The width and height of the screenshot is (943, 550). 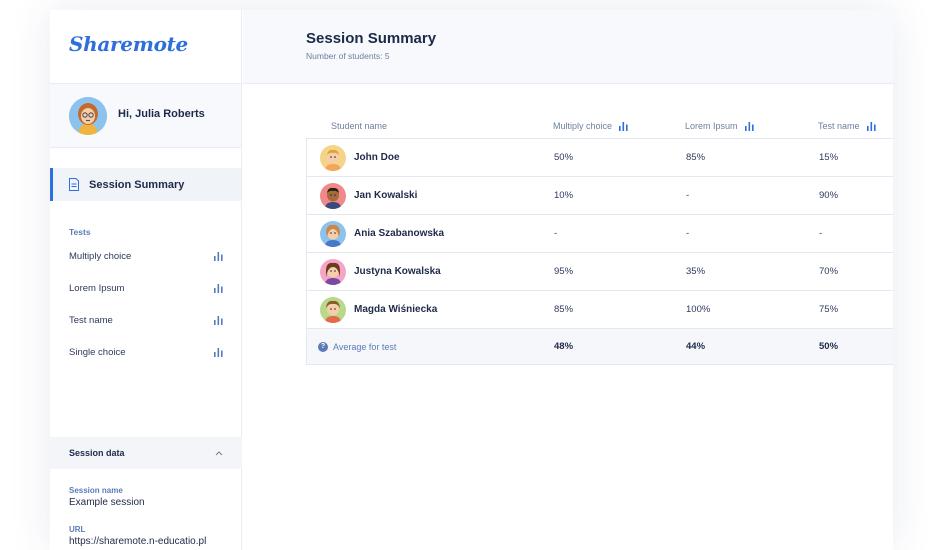 I want to click on average-cell: 48%, so click(x=564, y=346).